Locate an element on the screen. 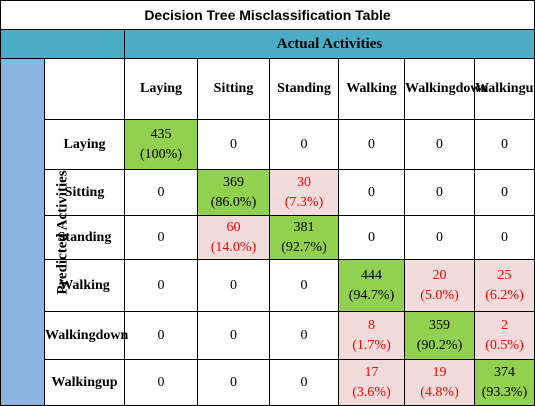  col-header-laying: Laying is located at coordinates (161, 89).